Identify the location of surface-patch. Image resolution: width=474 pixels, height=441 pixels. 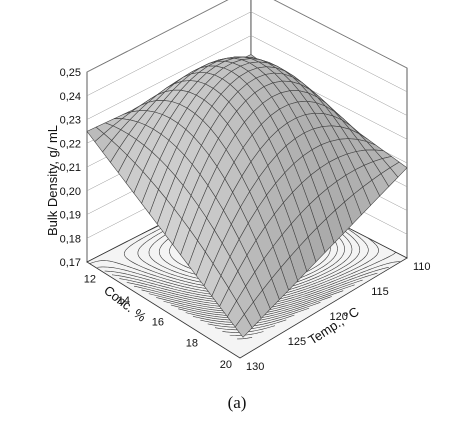
(243, 325).